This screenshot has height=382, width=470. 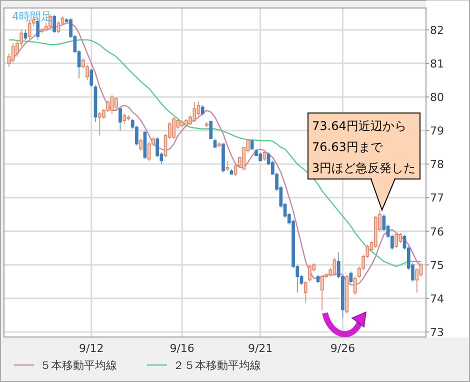 What do you see at coordinates (437, 299) in the screenshot?
I see `y-tick-label: 74` at bounding box center [437, 299].